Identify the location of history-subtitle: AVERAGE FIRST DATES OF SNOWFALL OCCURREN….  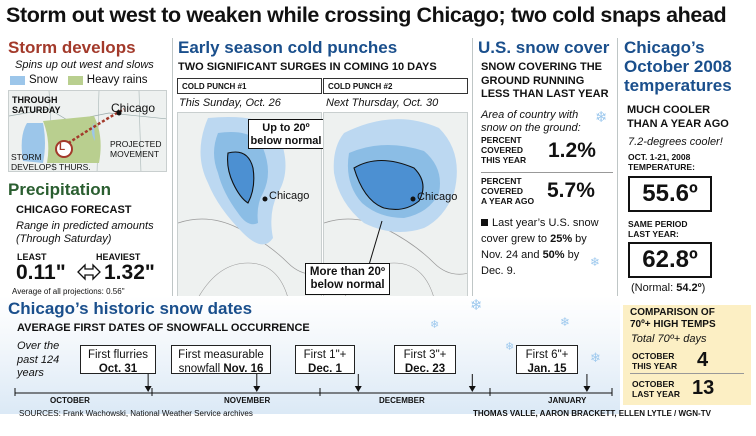
(163, 328).